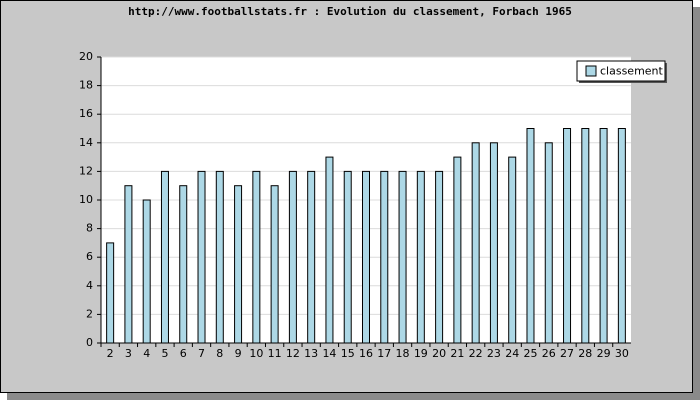  Describe the element at coordinates (89, 313) in the screenshot. I see `y-tick-label: 2` at that location.